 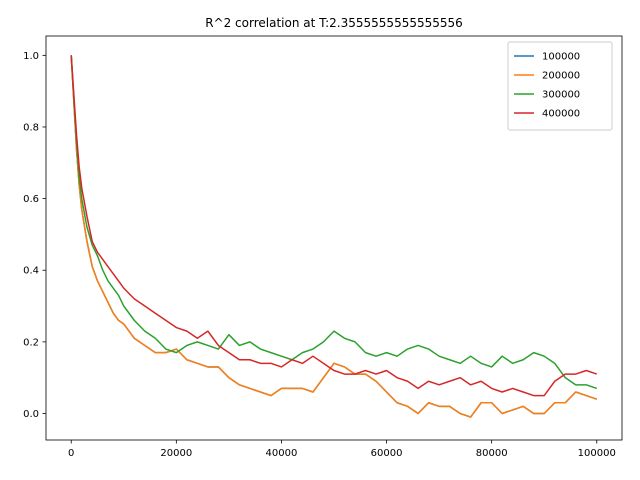 I want to click on legend-box, so click(x=560, y=86).